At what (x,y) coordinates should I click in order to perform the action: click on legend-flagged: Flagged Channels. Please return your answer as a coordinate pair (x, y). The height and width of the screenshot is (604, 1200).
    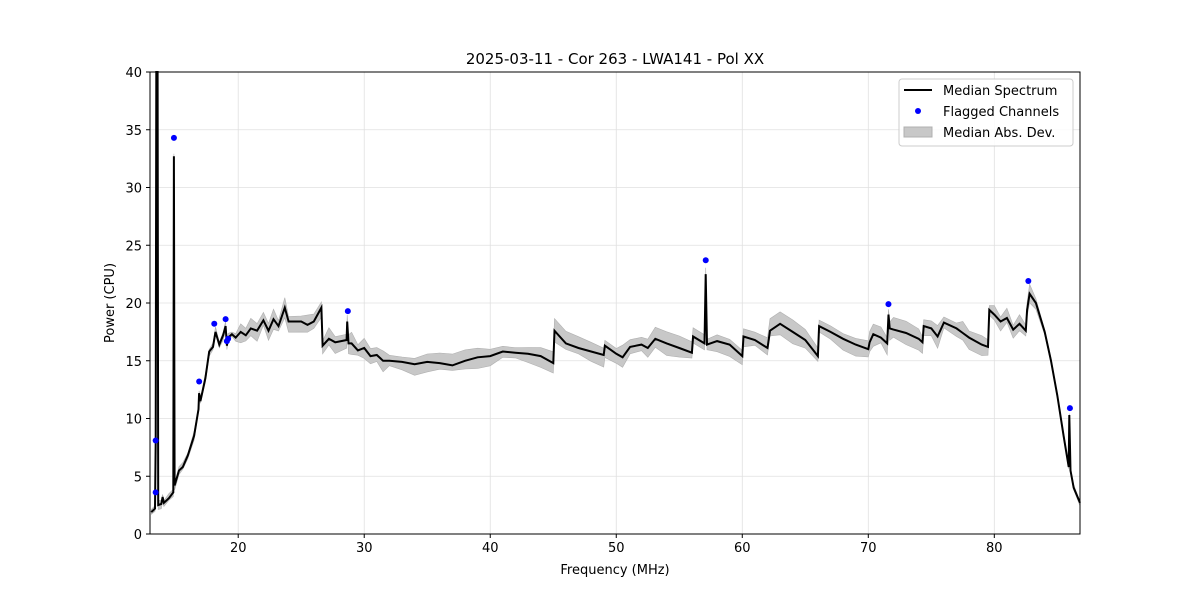
    Looking at the image, I should click on (1001, 112).